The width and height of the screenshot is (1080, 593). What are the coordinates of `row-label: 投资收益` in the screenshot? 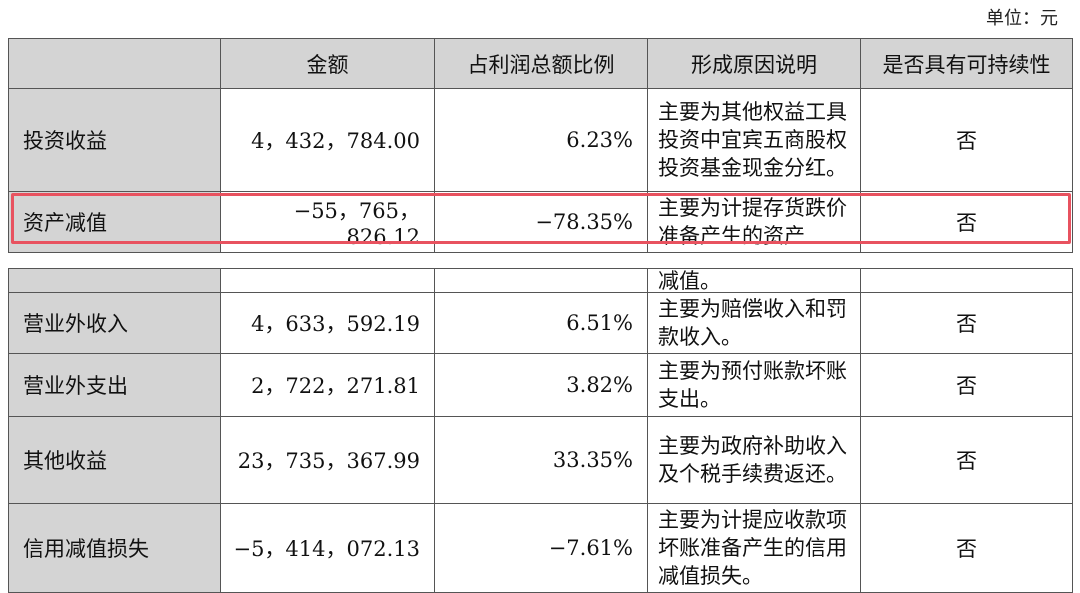 It's located at (114, 140).